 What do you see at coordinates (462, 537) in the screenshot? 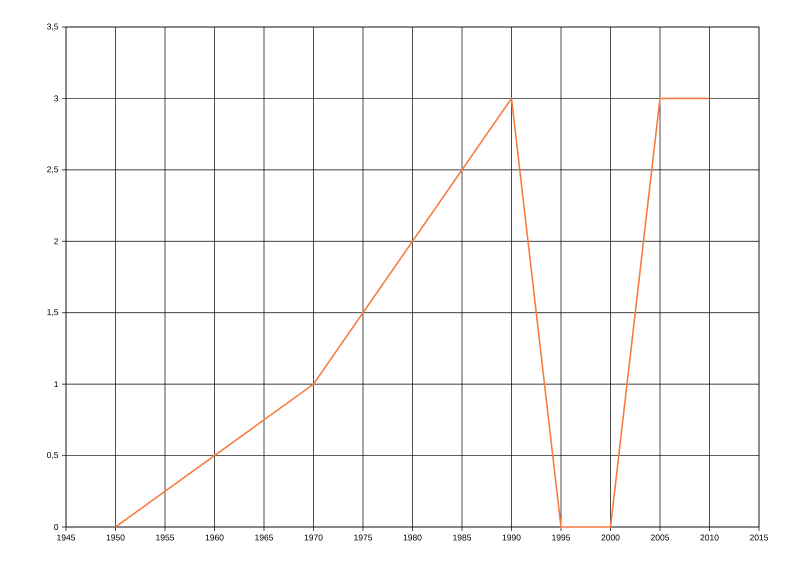
I see `x-tick-label: 1985` at bounding box center [462, 537].